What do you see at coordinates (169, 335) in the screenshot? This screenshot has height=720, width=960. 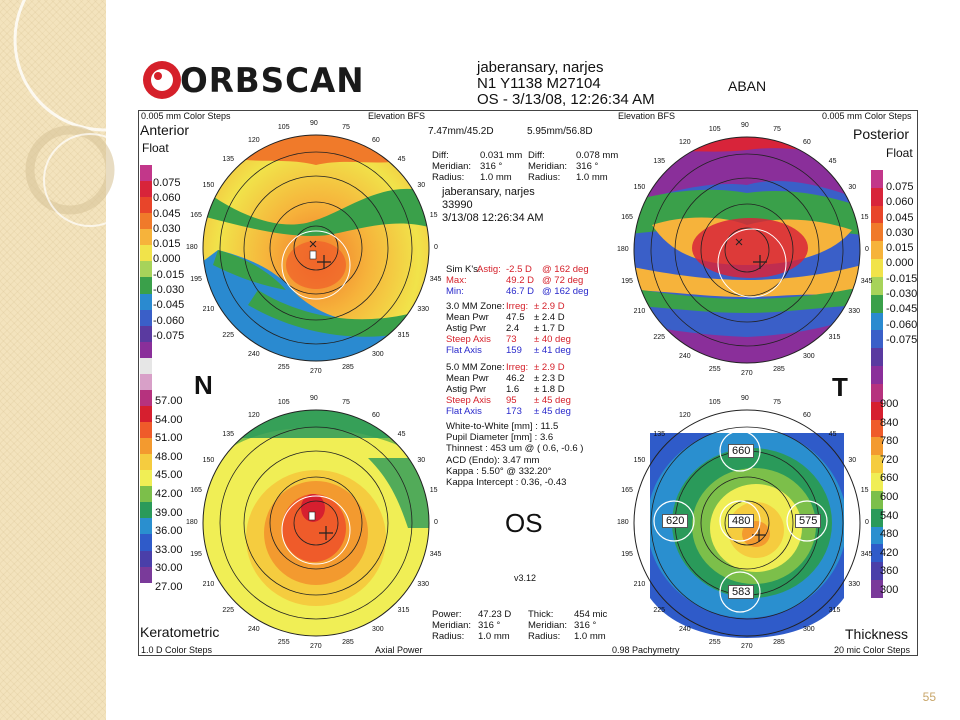 I see `scale-value: -0.075` at bounding box center [169, 335].